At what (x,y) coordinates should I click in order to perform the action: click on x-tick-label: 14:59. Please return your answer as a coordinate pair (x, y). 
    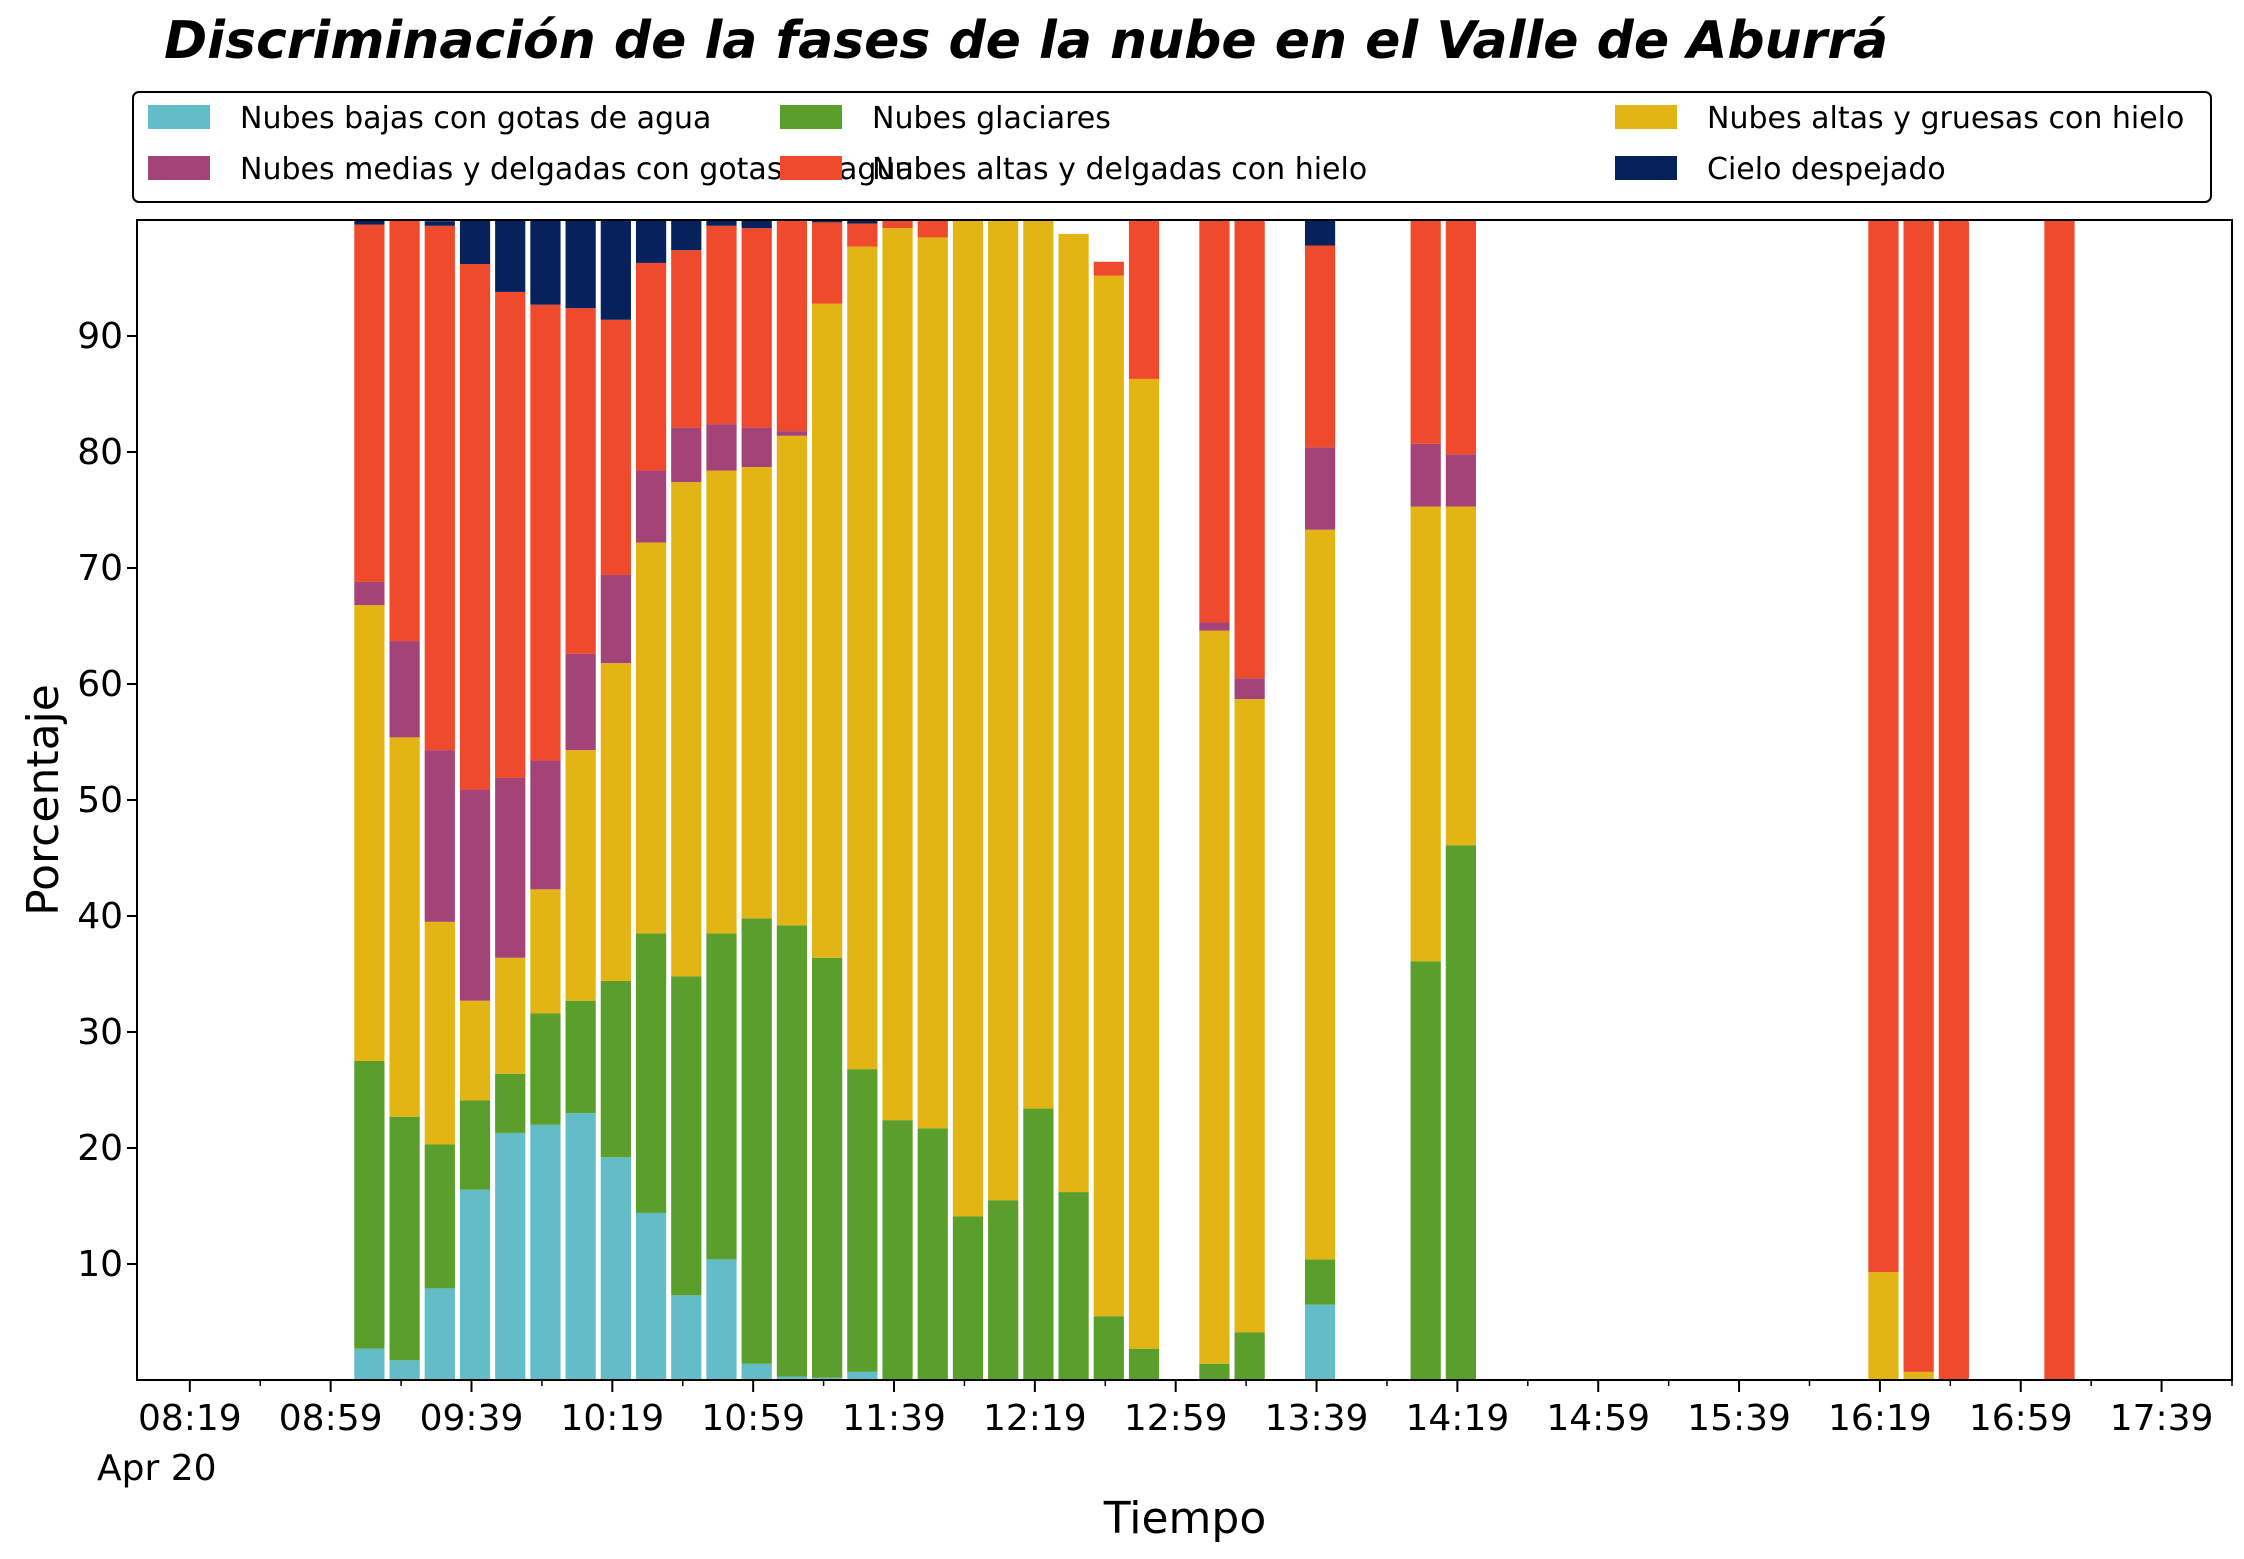
    Looking at the image, I should click on (1598, 1418).